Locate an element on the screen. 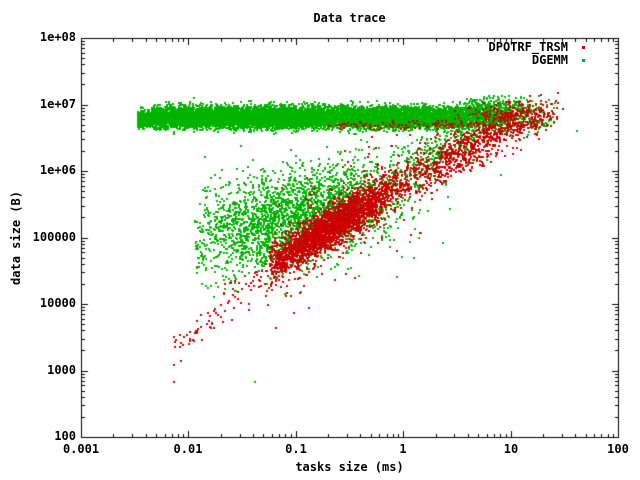 The width and height of the screenshot is (640, 480). y-tick-label: 1e+07 is located at coordinates (57, 104).